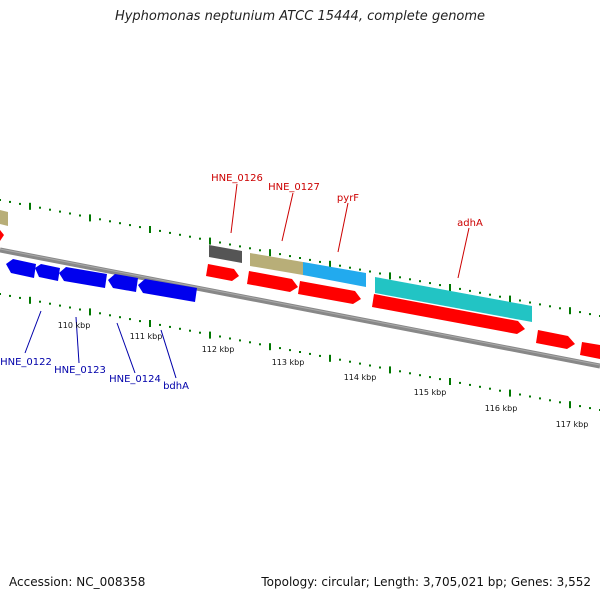  I want to click on accession-text: Accession: NC_008358, so click(77, 582).